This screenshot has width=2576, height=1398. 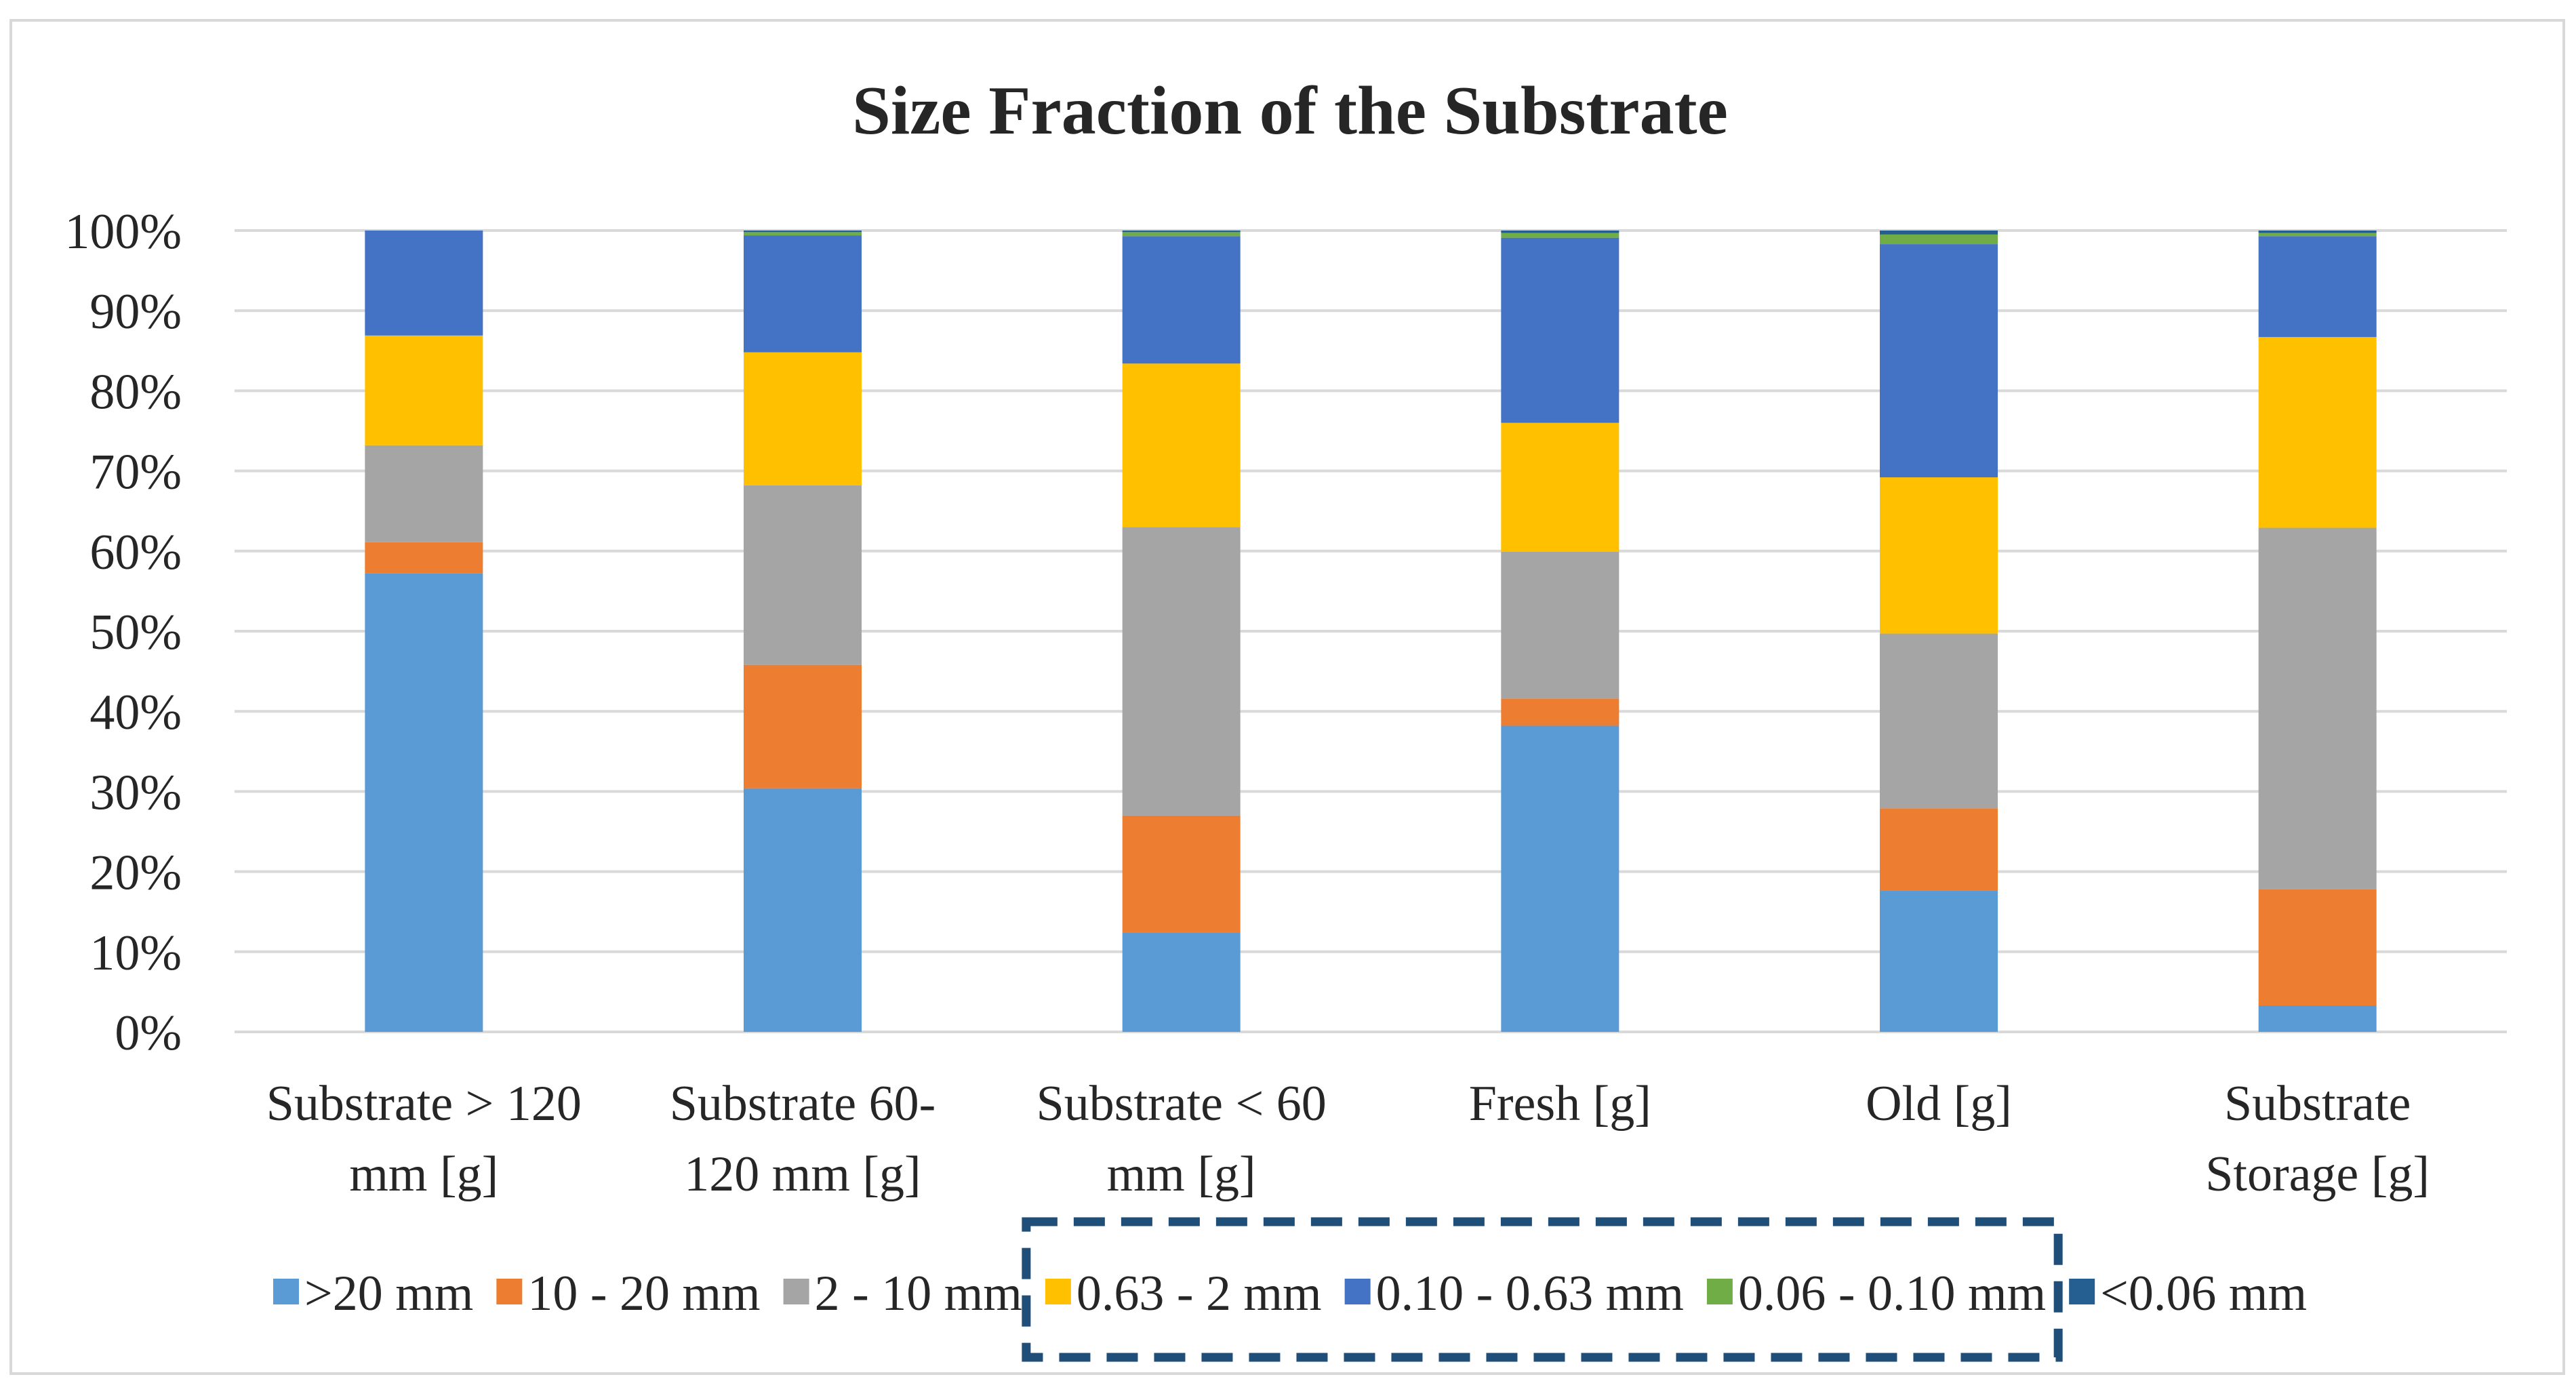 I want to click on x-category-label: Old [g], so click(x=1939, y=1104).